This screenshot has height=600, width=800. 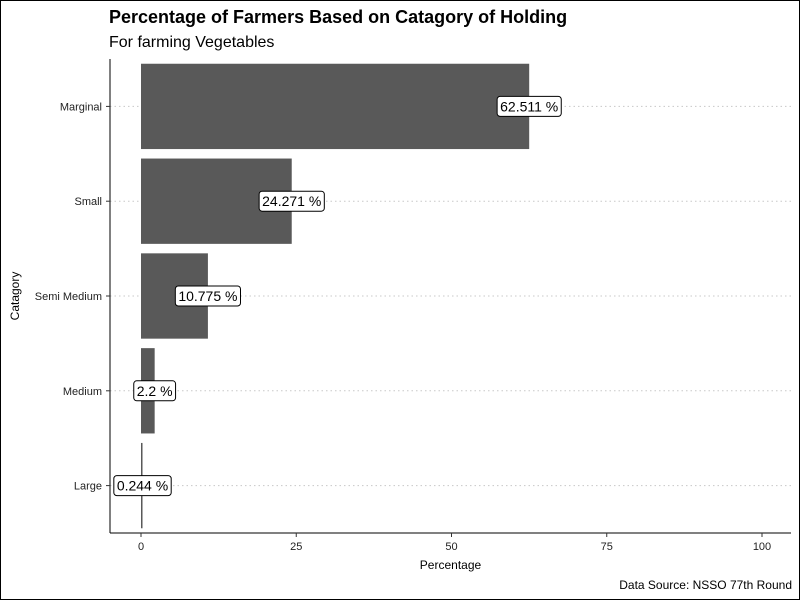 I want to click on y-tick-label: Semi Medium, so click(x=68, y=297).